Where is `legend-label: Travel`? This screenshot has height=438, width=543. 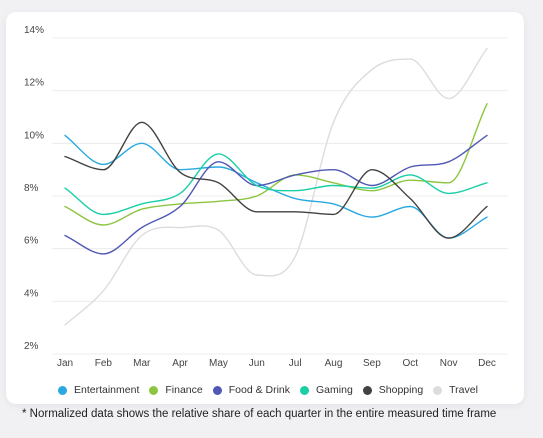
legend-label: Travel is located at coordinates (463, 390).